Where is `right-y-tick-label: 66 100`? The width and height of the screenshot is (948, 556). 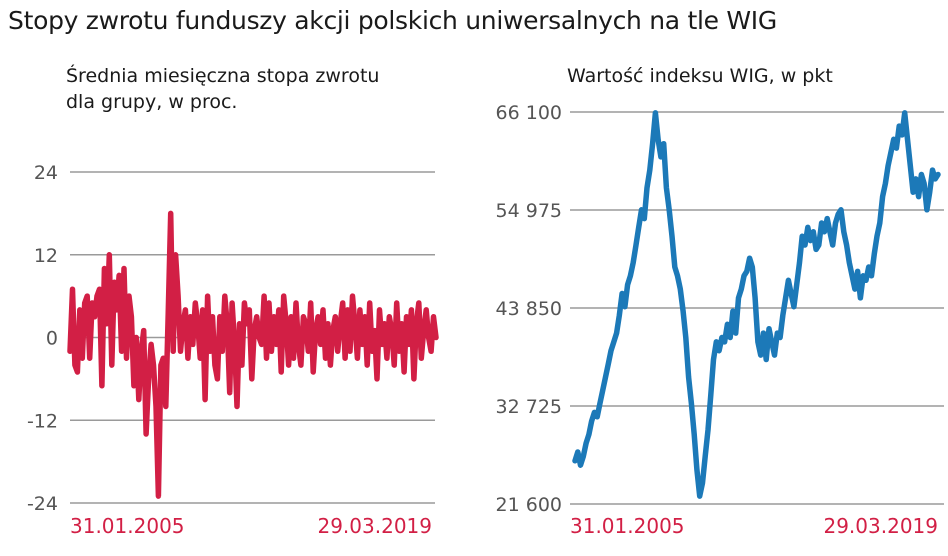
right-y-tick-label: 66 100 is located at coordinates (529, 113).